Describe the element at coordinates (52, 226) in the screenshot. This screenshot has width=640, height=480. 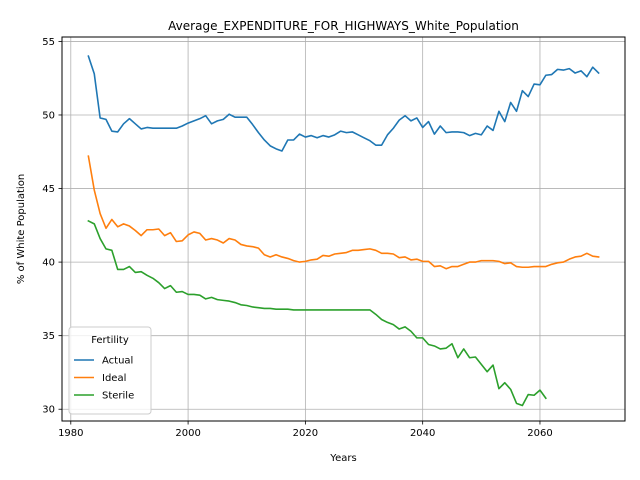
I see `y-axis-ticks: 30 35 40 45 50 55` at that location.